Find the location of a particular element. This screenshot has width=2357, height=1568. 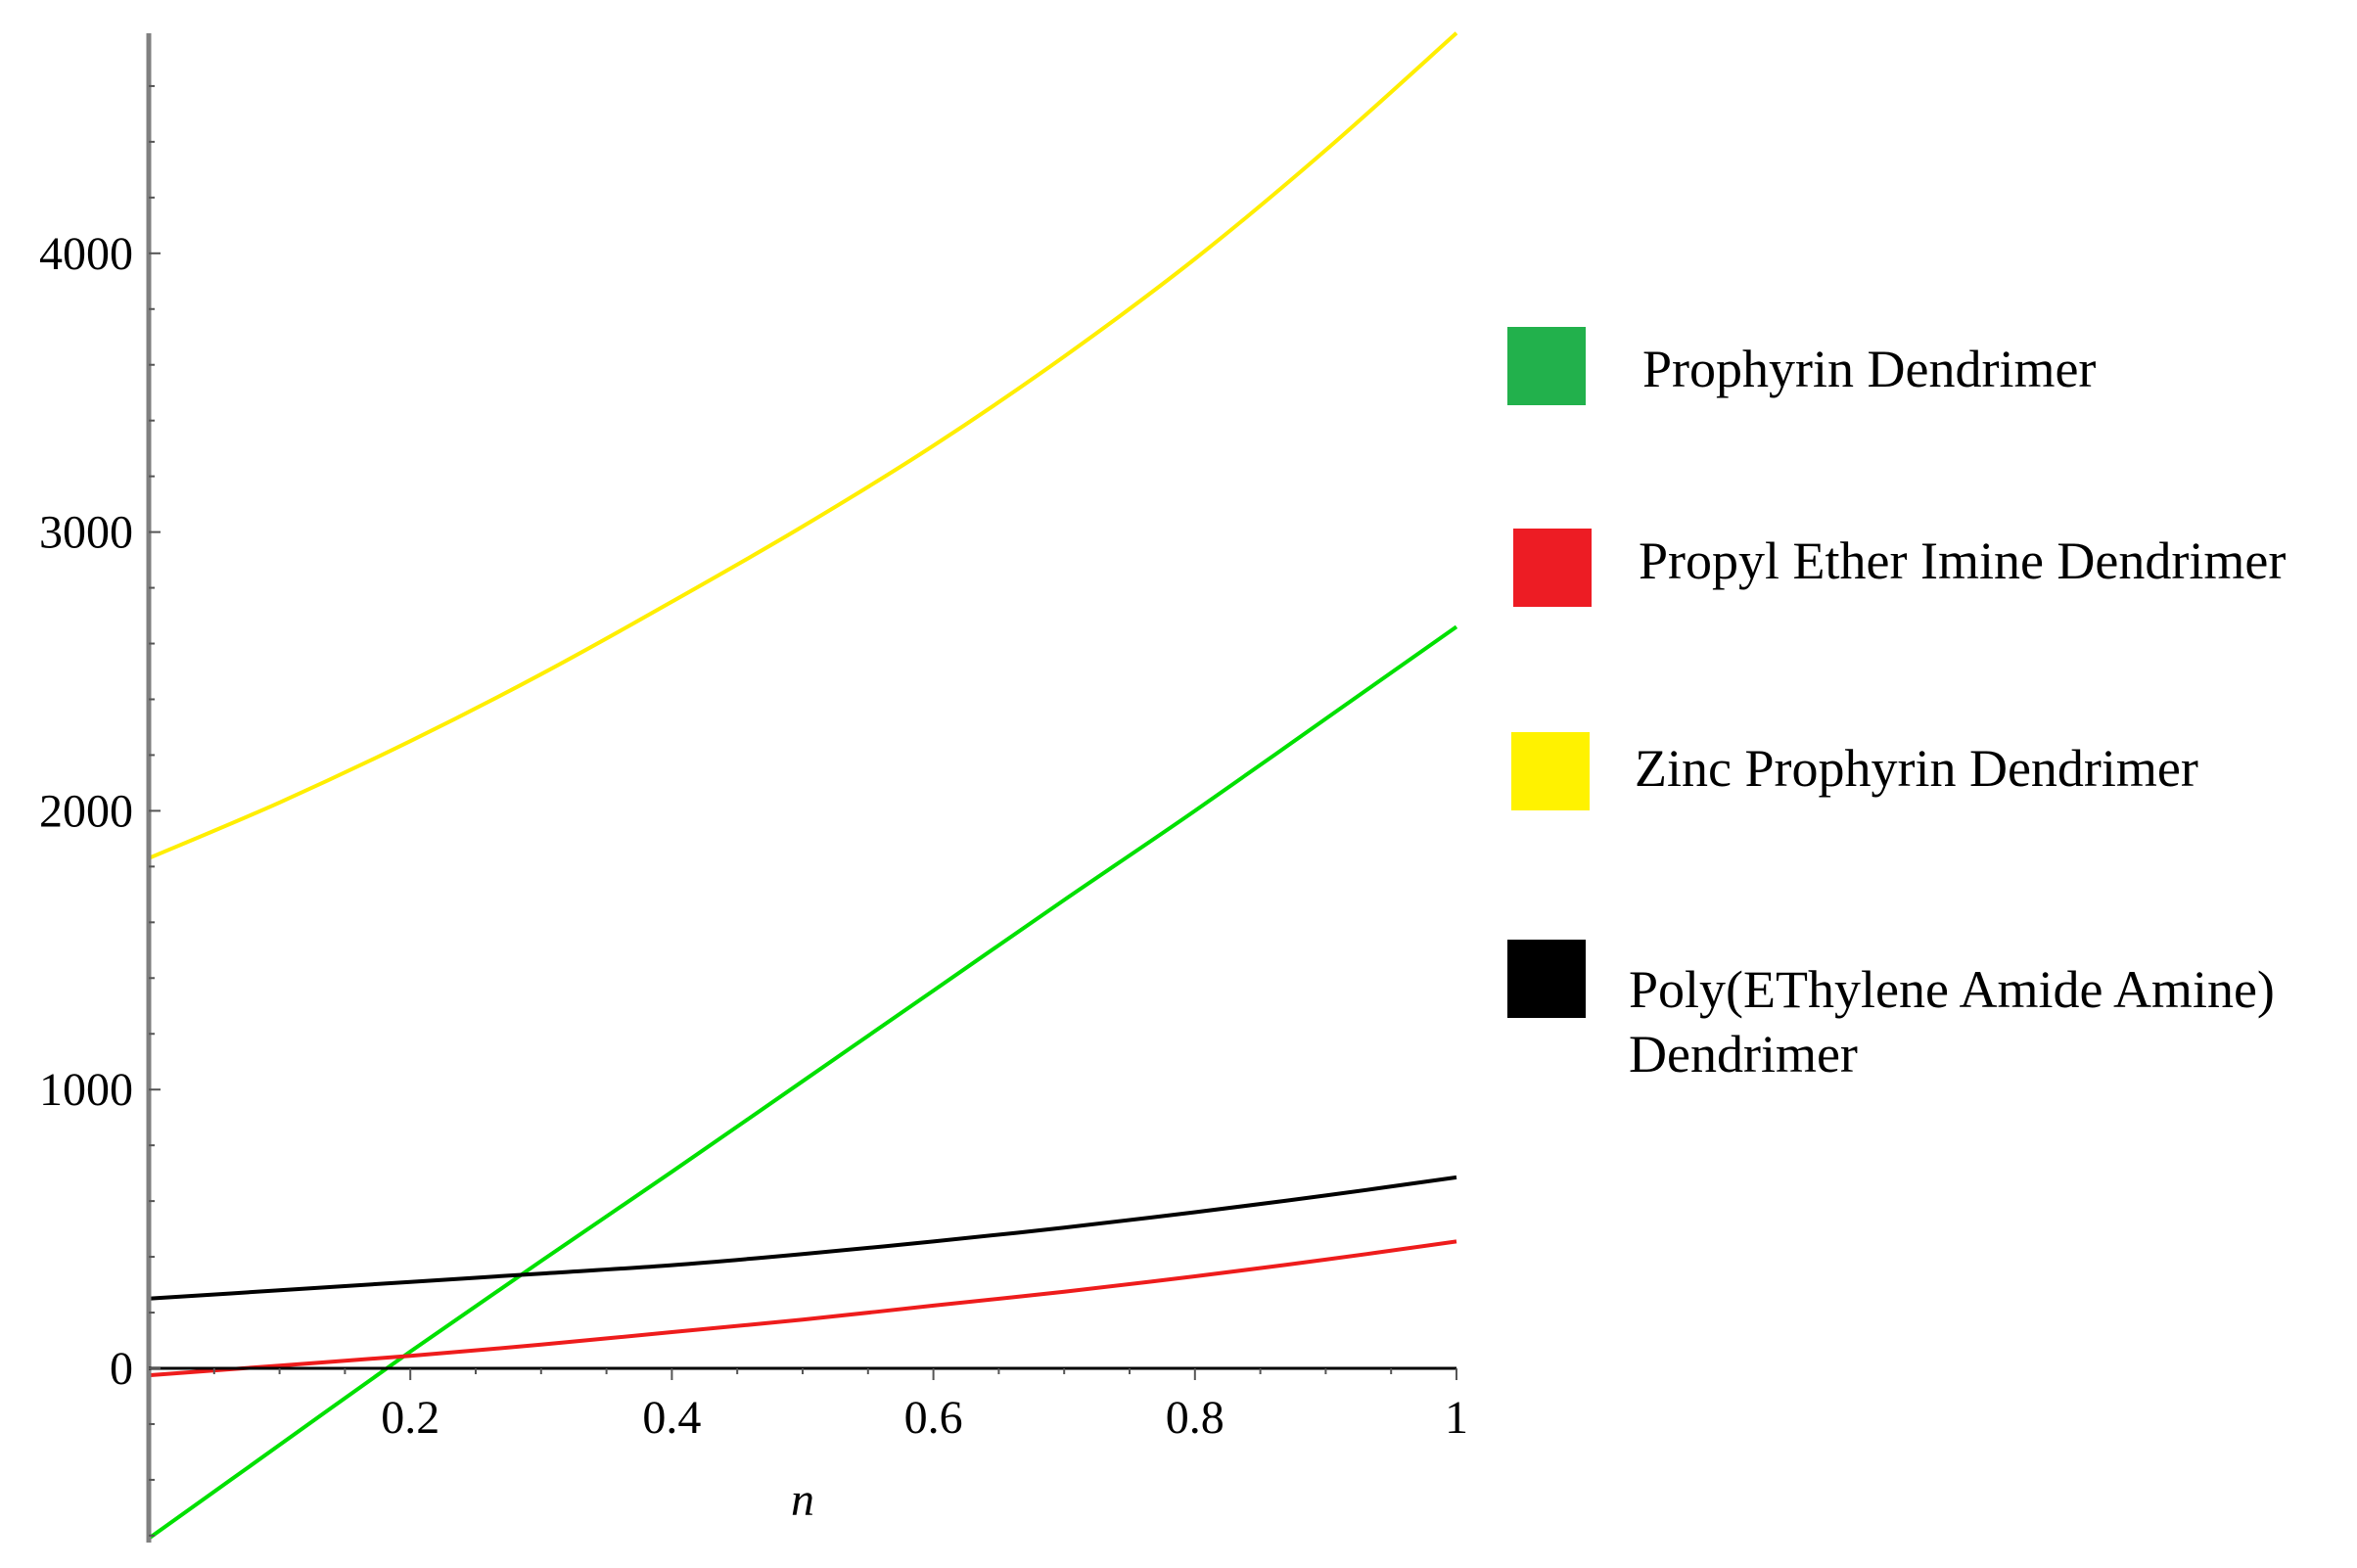

legend-swatch-black is located at coordinates (1546, 979).